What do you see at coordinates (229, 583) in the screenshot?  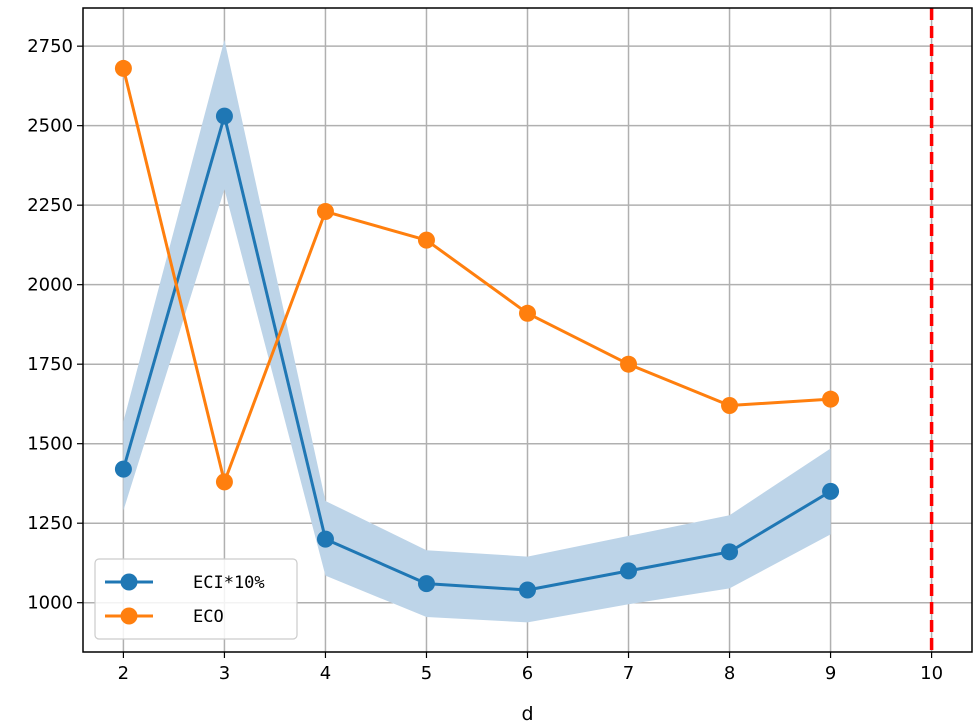 I see `legend-label: ECI*10%` at bounding box center [229, 583].